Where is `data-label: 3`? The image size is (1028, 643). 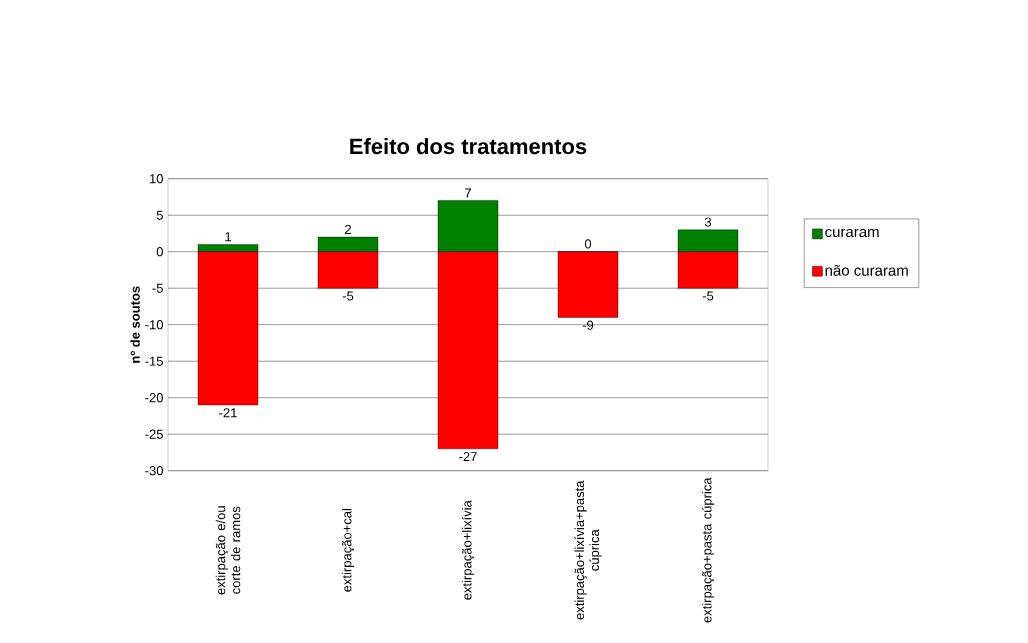
data-label: 3 is located at coordinates (708, 222).